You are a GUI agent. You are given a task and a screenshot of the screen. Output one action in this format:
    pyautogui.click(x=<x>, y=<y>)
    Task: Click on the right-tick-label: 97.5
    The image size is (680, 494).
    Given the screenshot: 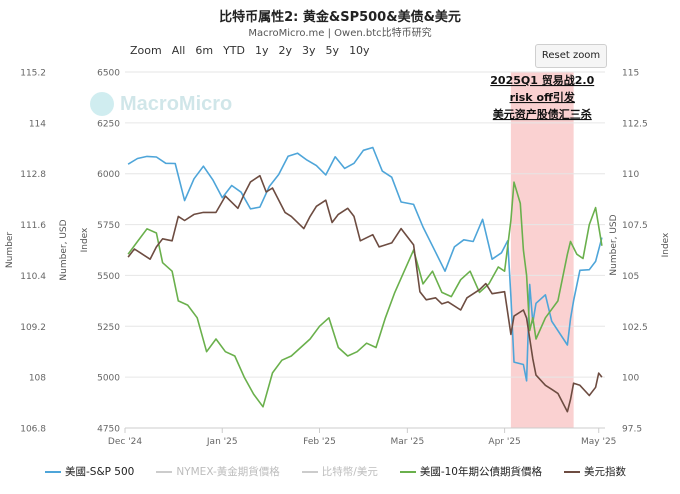 What is the action you would take?
    pyautogui.click(x=632, y=430)
    